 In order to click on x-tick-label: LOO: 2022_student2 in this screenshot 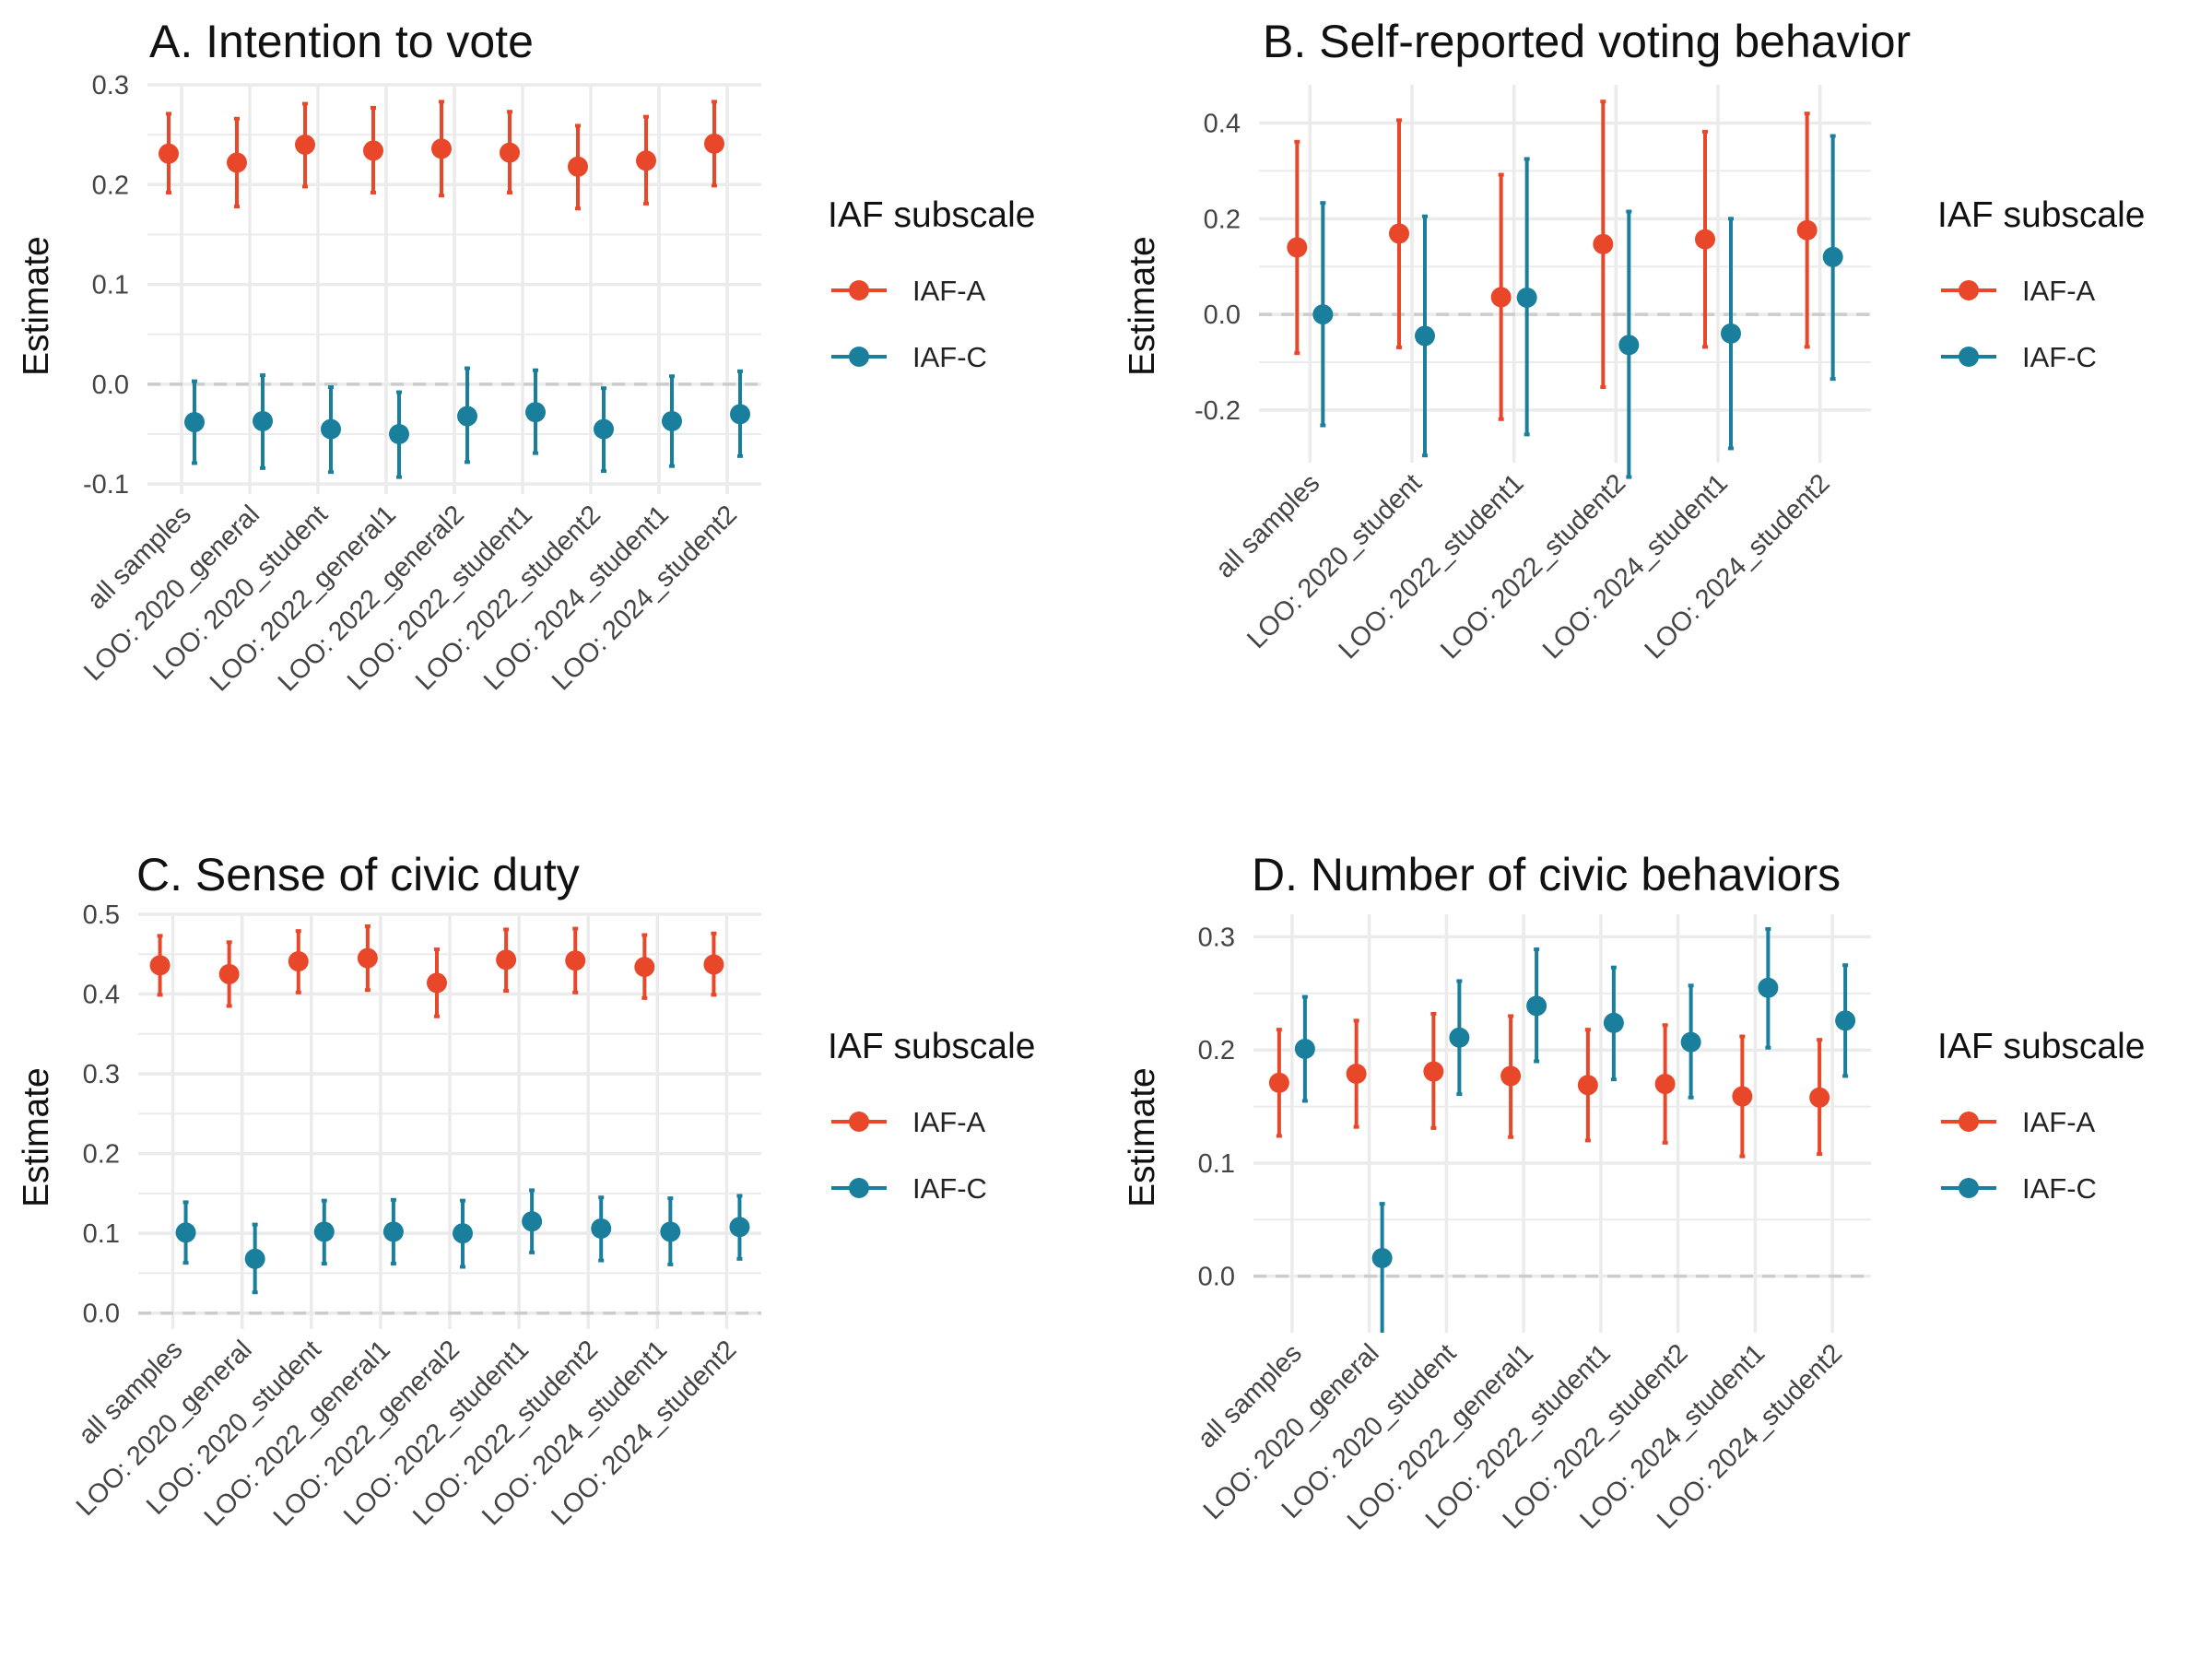, I will do `click(1533, 566)`.